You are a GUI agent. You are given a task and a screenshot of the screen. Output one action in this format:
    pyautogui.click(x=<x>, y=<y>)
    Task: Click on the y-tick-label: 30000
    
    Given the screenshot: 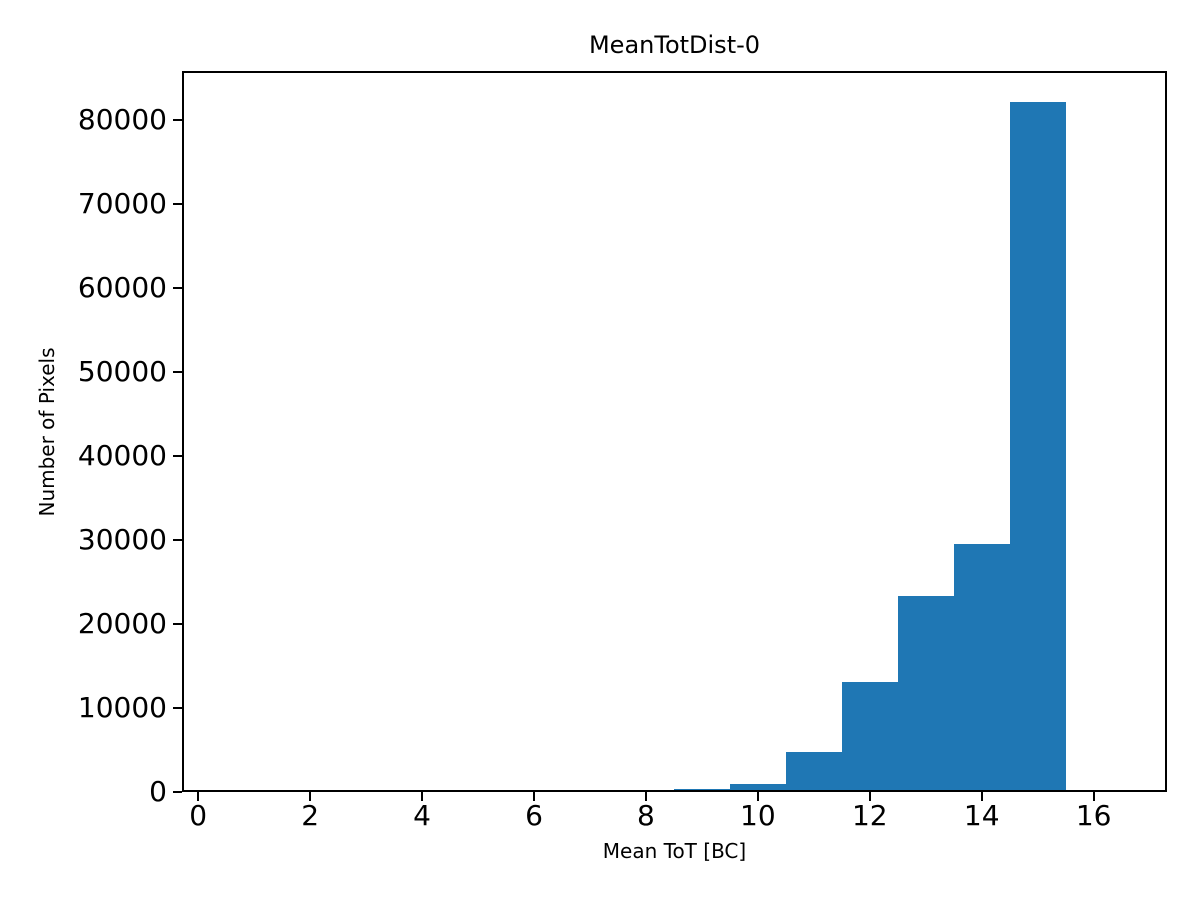 What is the action you would take?
    pyautogui.click(x=122, y=539)
    